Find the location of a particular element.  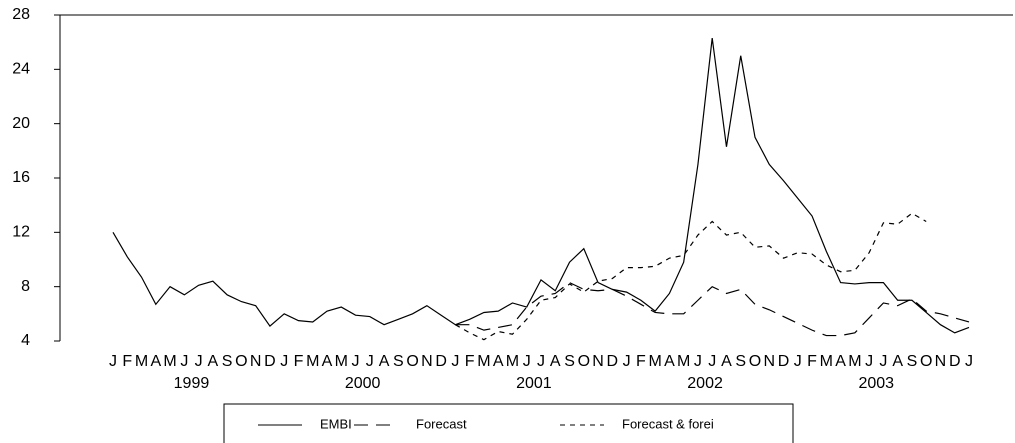

year-label: 2001 is located at coordinates (534, 383).